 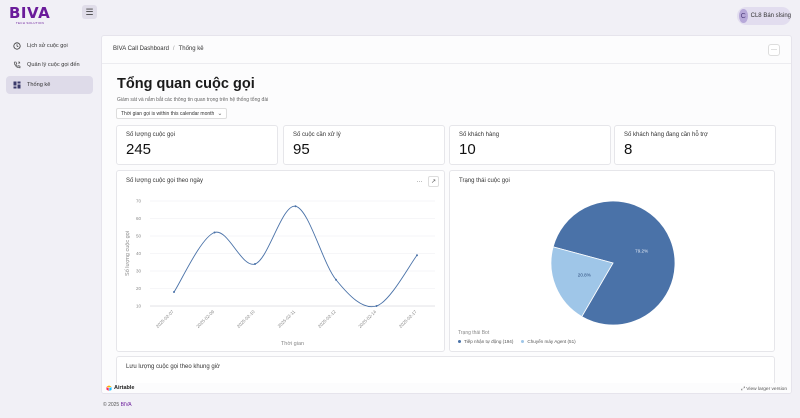 I want to click on page-title: Tổng quan cuộc gọi, so click(x=186, y=84).